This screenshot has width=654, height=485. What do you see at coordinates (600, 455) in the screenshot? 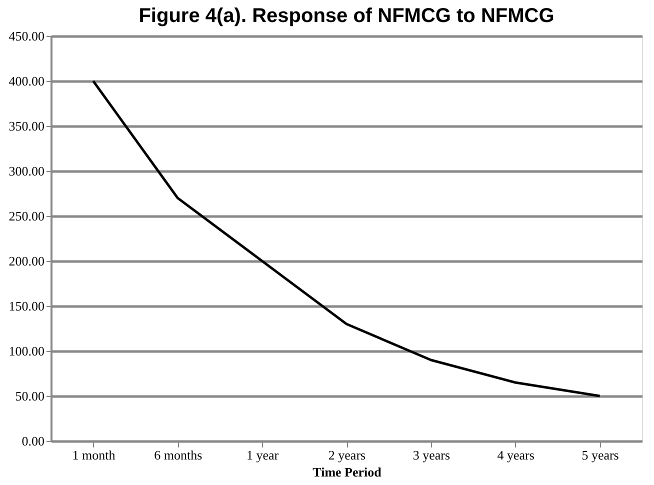
I see `x-tick-label: 5 years` at bounding box center [600, 455].